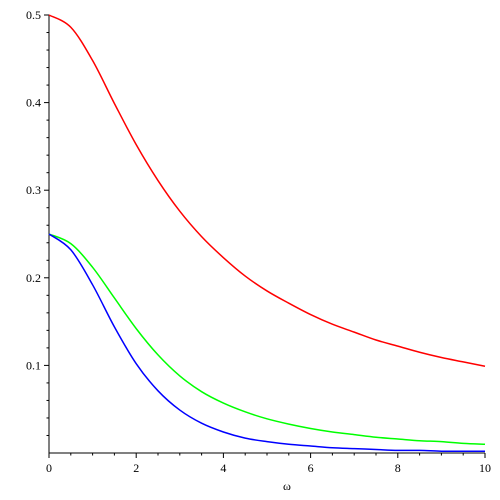  What do you see at coordinates (33, 190) in the screenshot?
I see `y-tick-label: 0.3` at bounding box center [33, 190].